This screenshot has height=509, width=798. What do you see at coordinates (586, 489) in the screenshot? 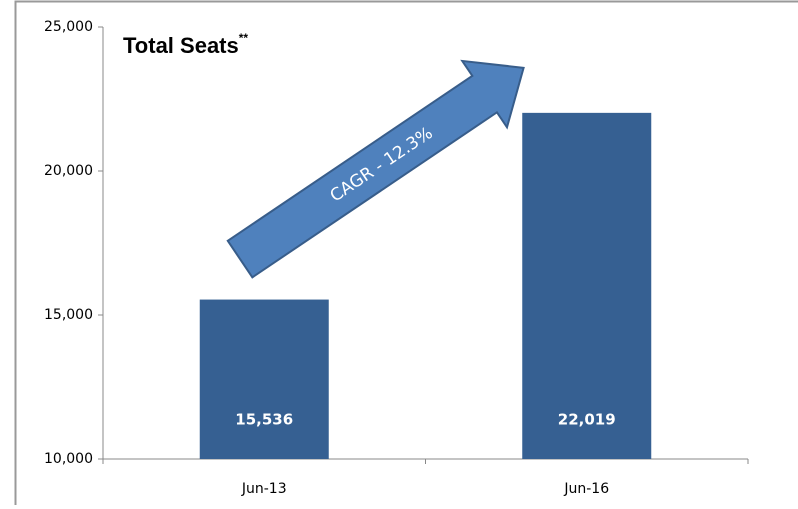
I see `x-tick-label: Jun-16` at bounding box center [586, 489].